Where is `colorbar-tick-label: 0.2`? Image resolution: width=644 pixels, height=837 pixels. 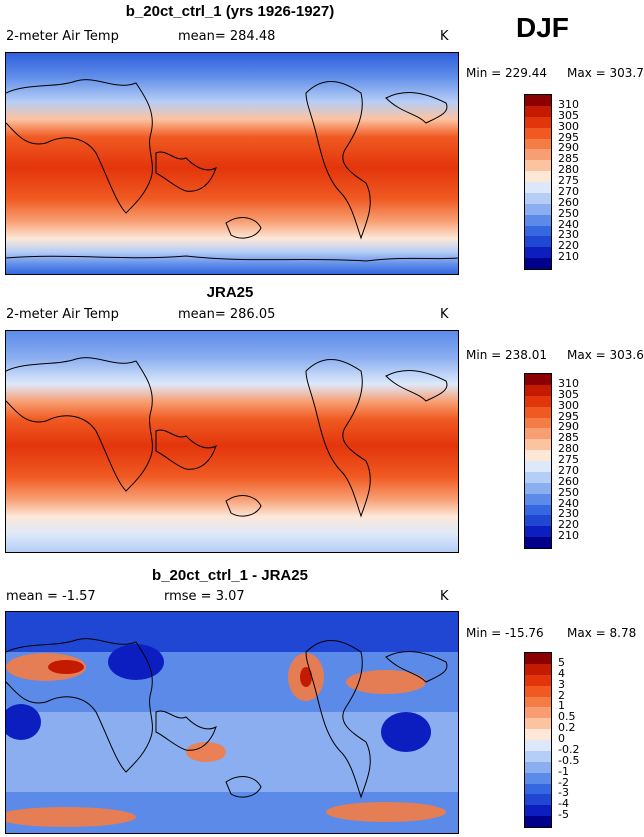 colorbar-tick-label: 0.2 is located at coordinates (567, 728).